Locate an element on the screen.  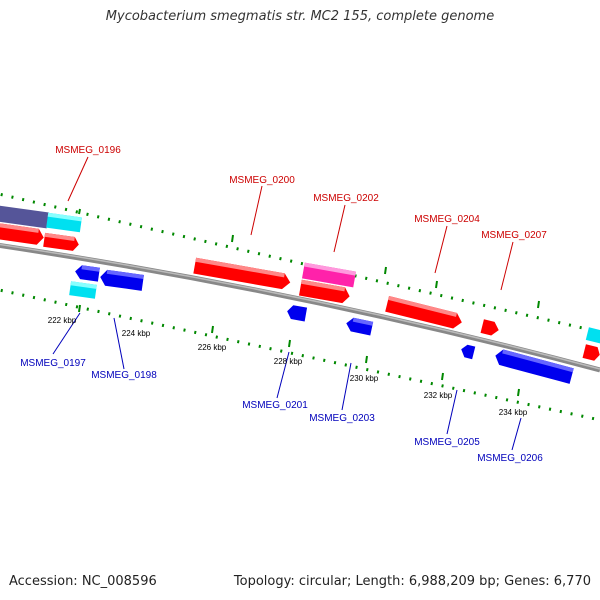
label-reverse-3: MSMEG_0203 is located at coordinates (342, 418).